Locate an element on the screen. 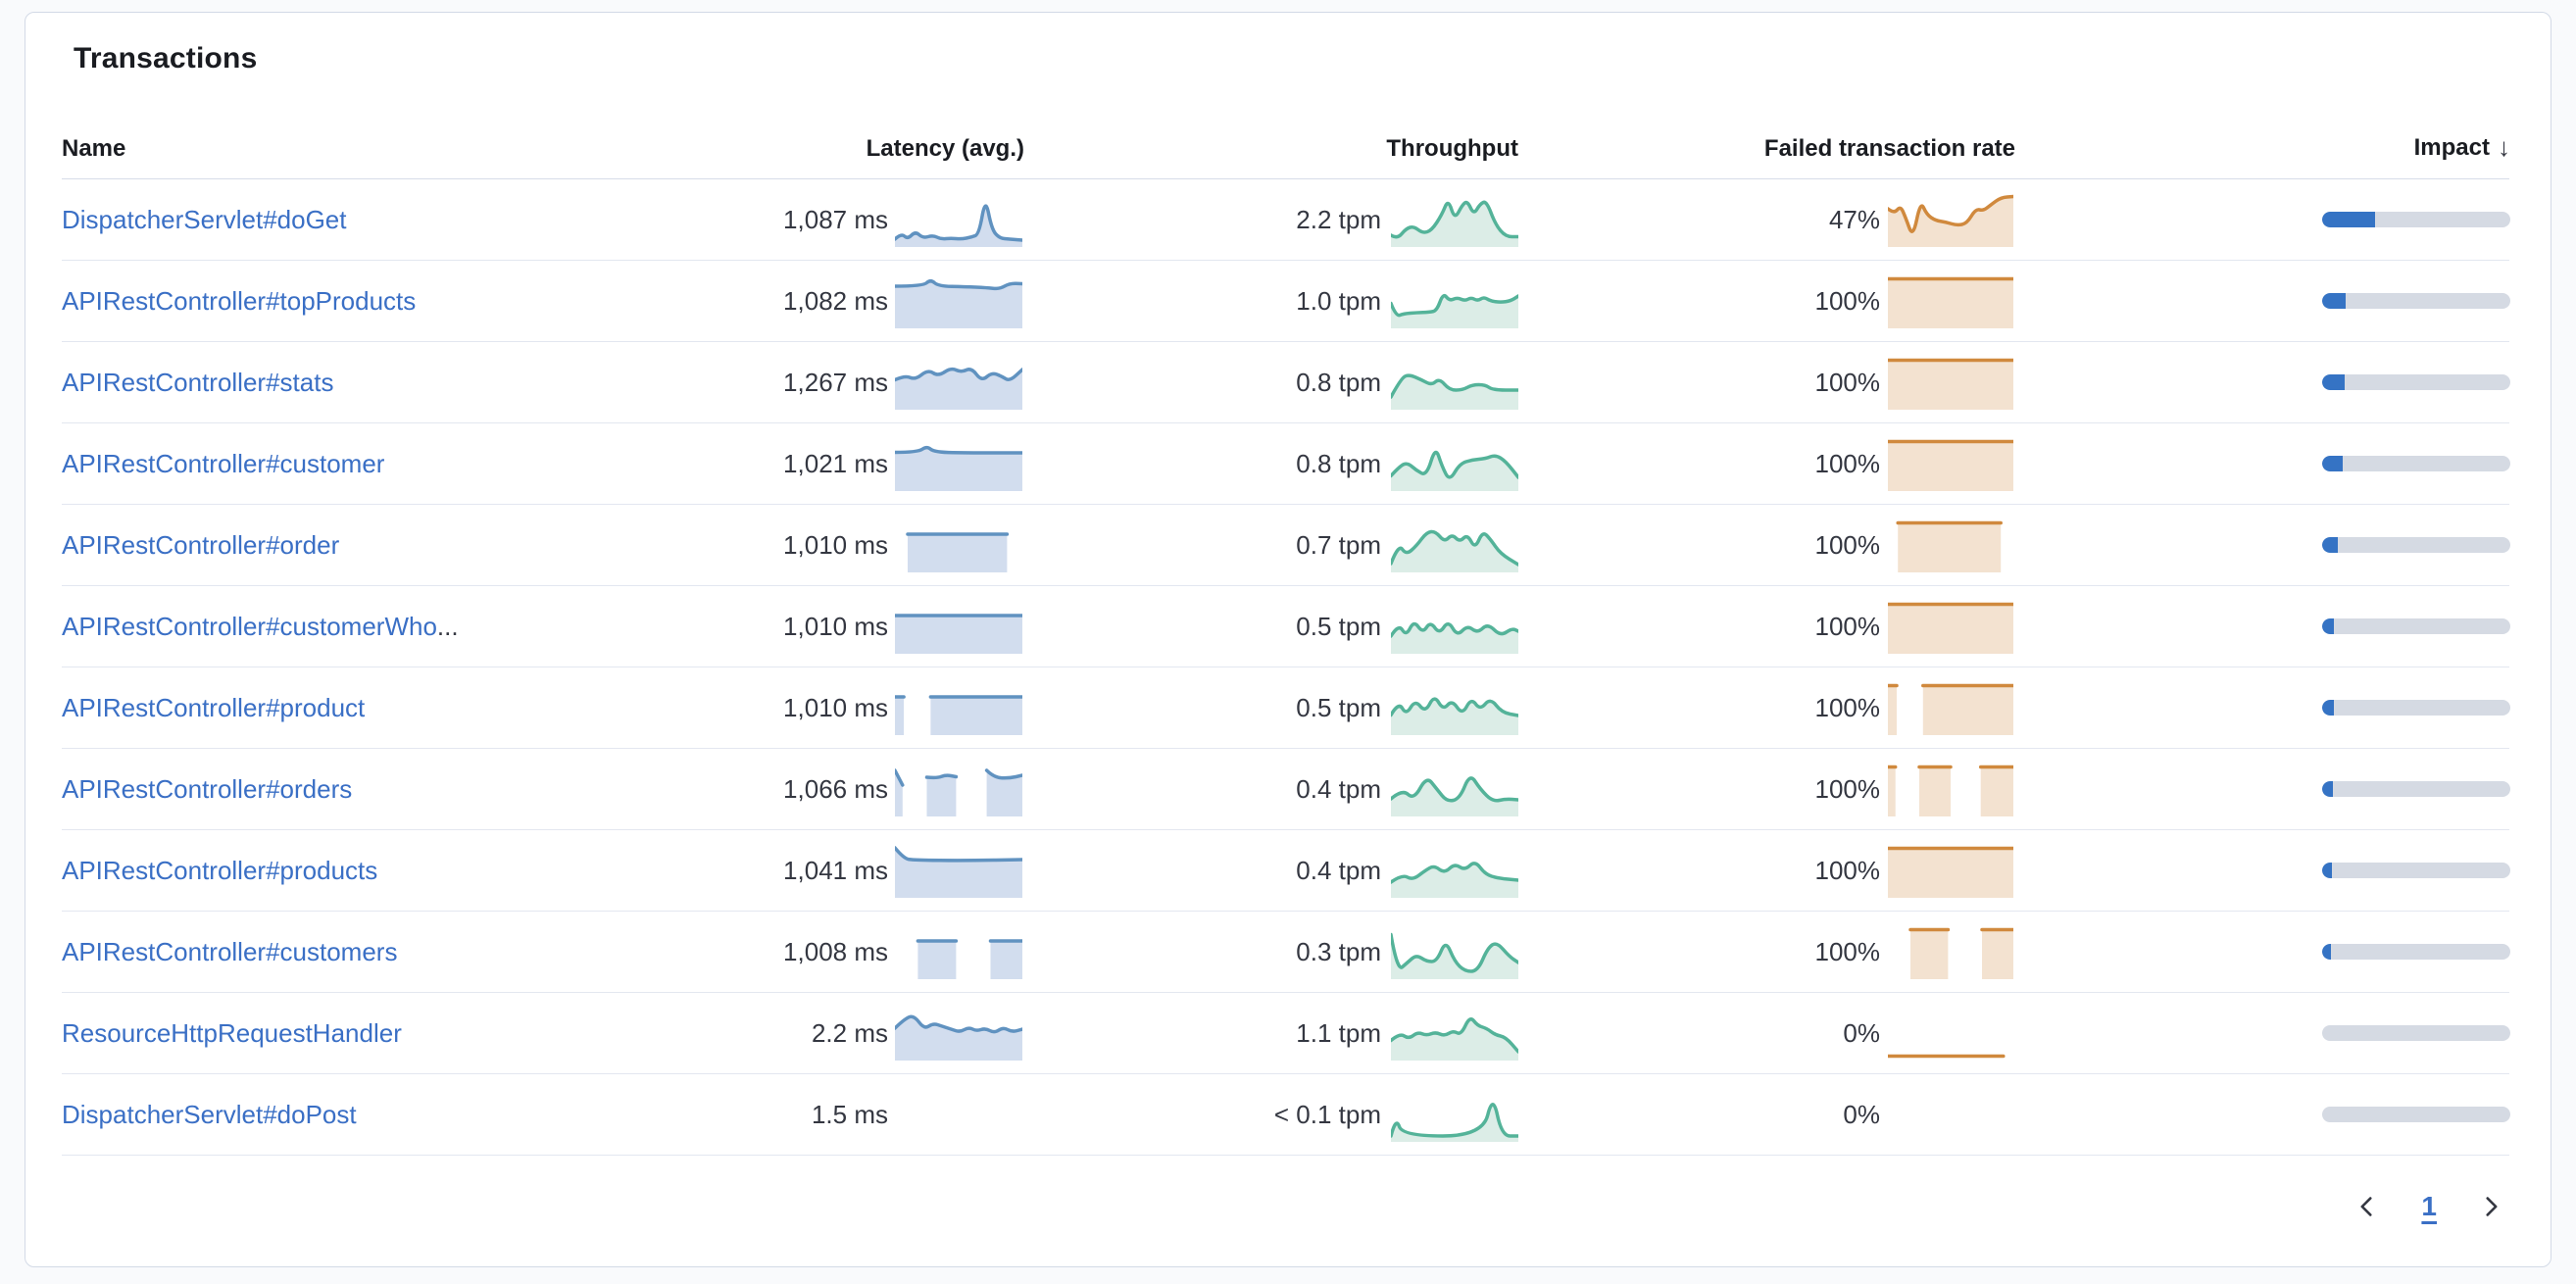  transaction-name-cell: APIRestController#product is located at coordinates (213, 707).